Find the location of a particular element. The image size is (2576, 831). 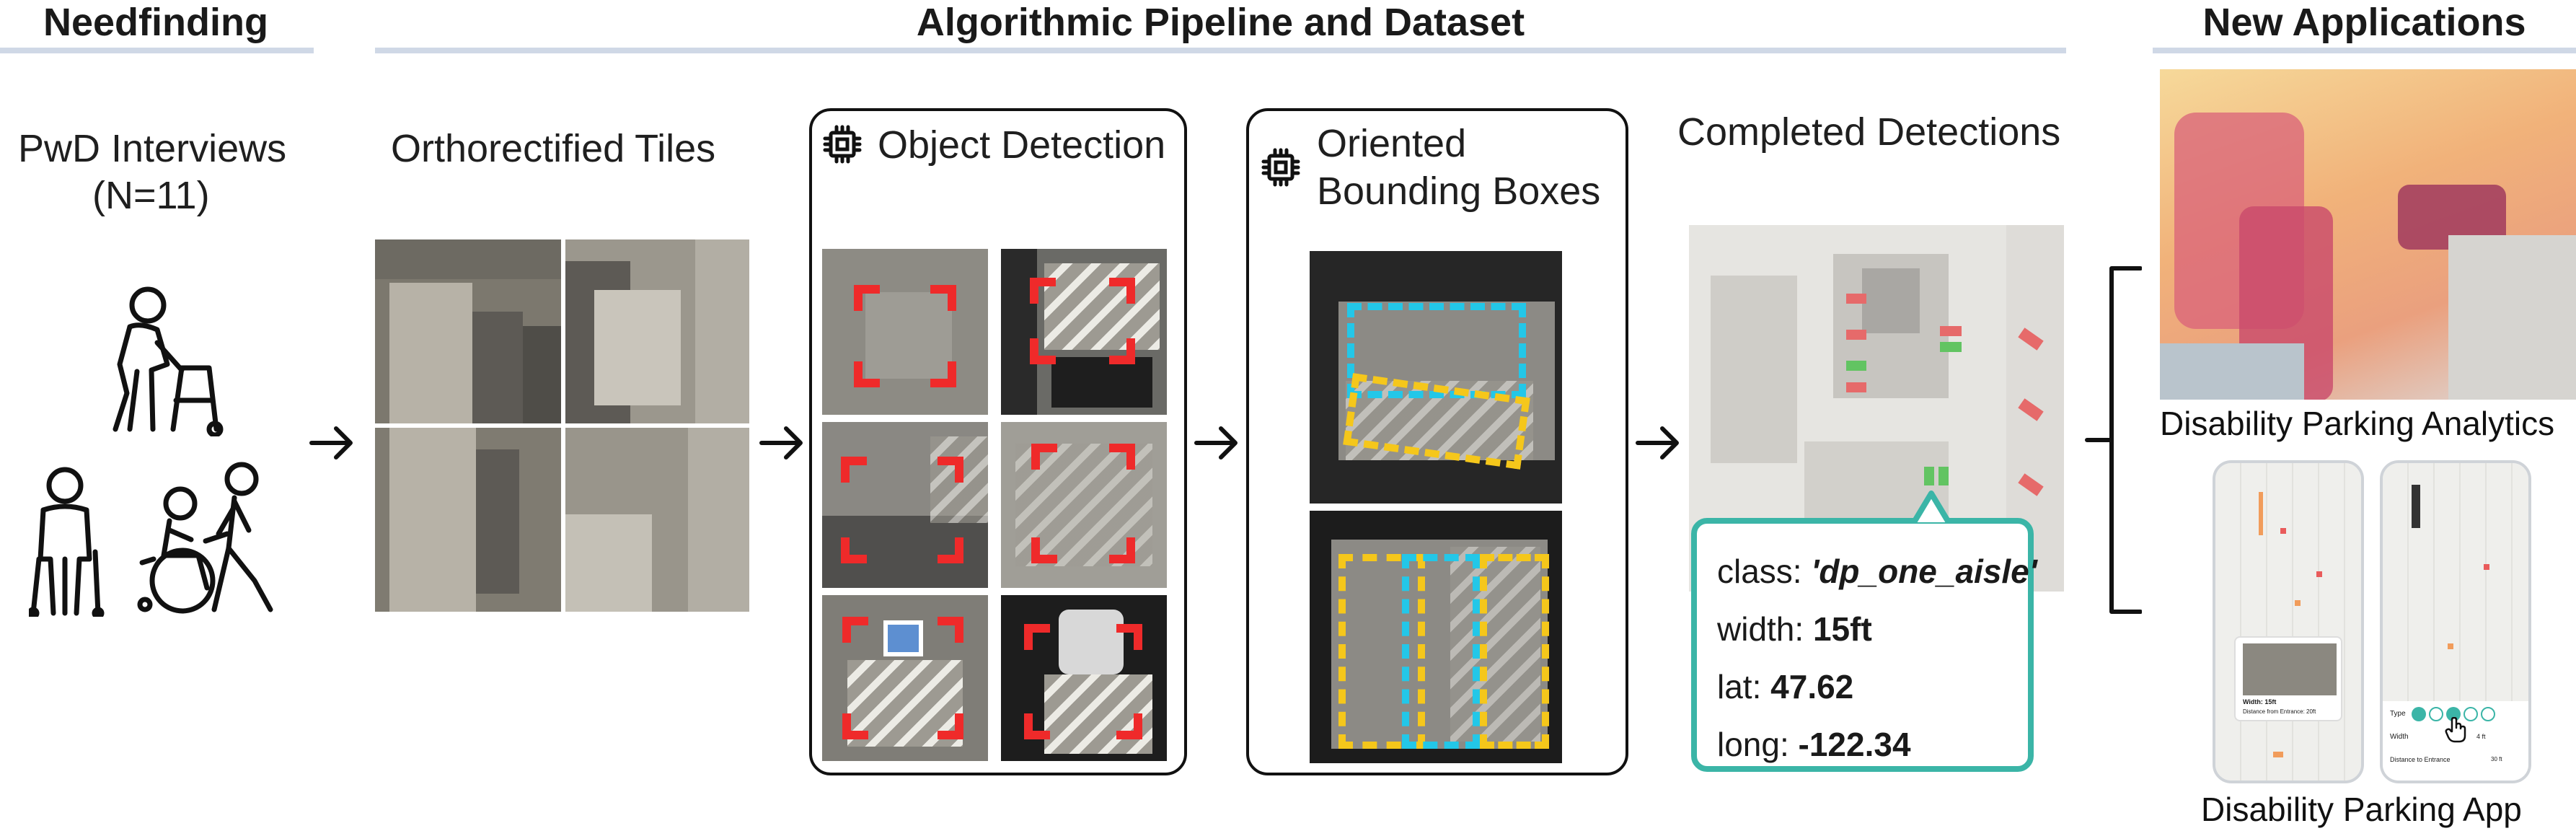

hand-cursor-icon is located at coordinates (2455, 730).